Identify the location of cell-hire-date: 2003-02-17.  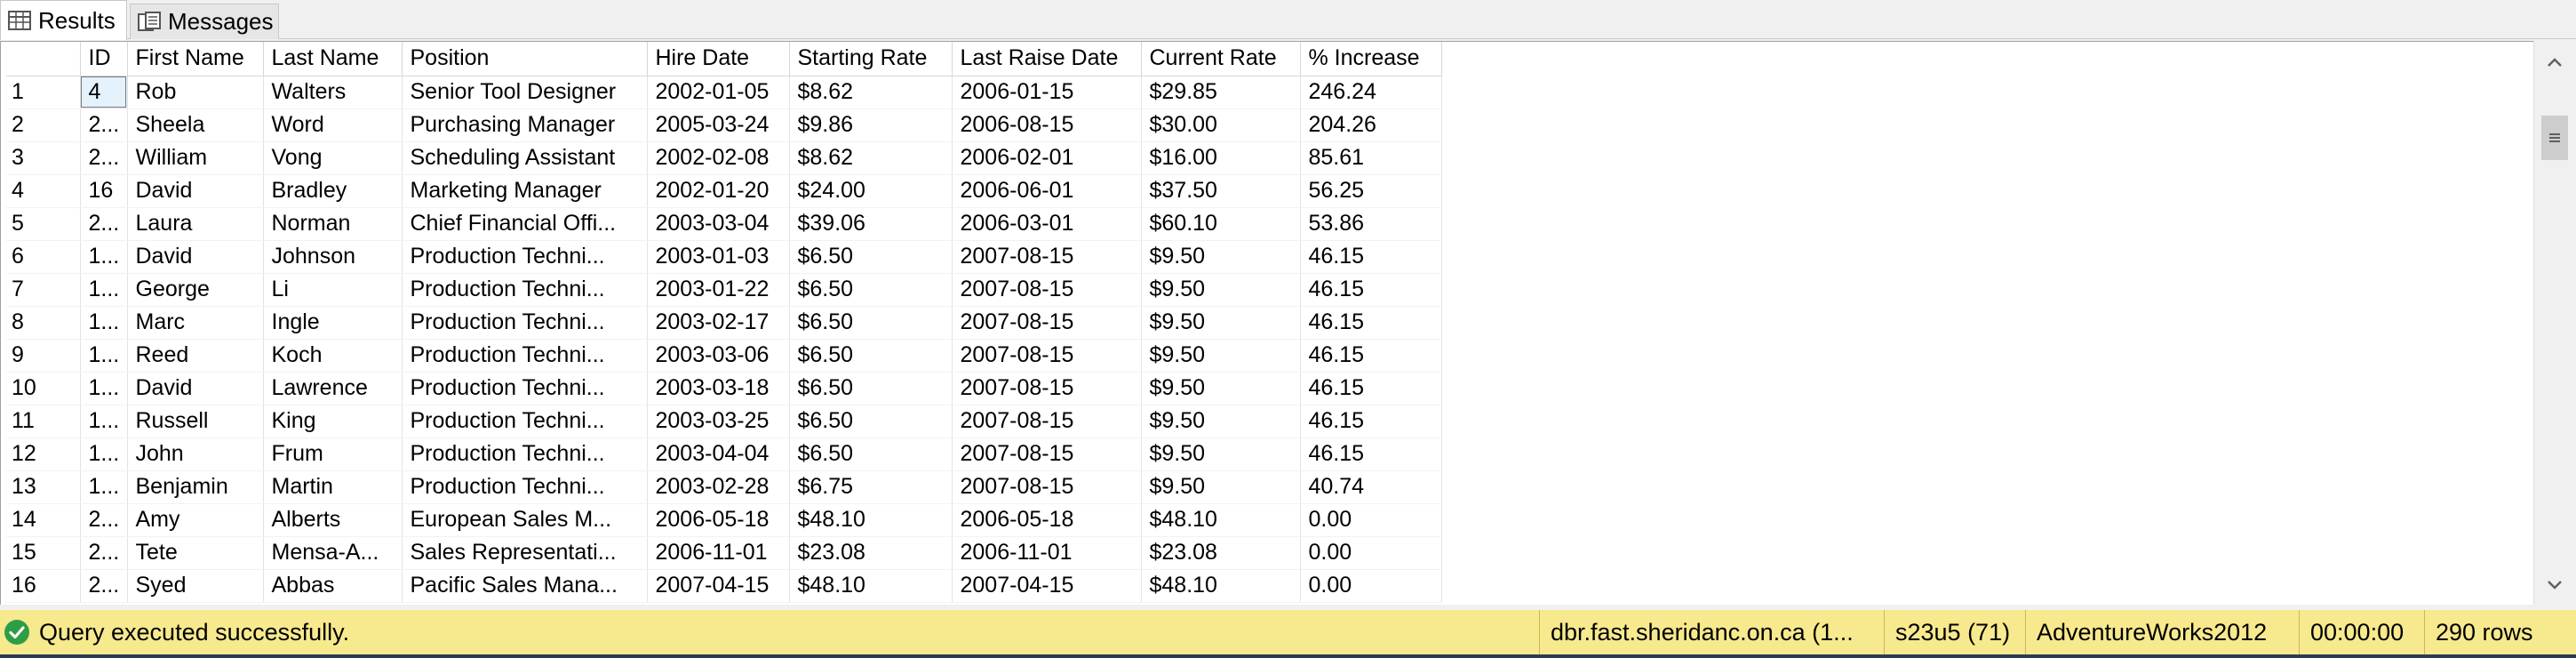
(718, 323).